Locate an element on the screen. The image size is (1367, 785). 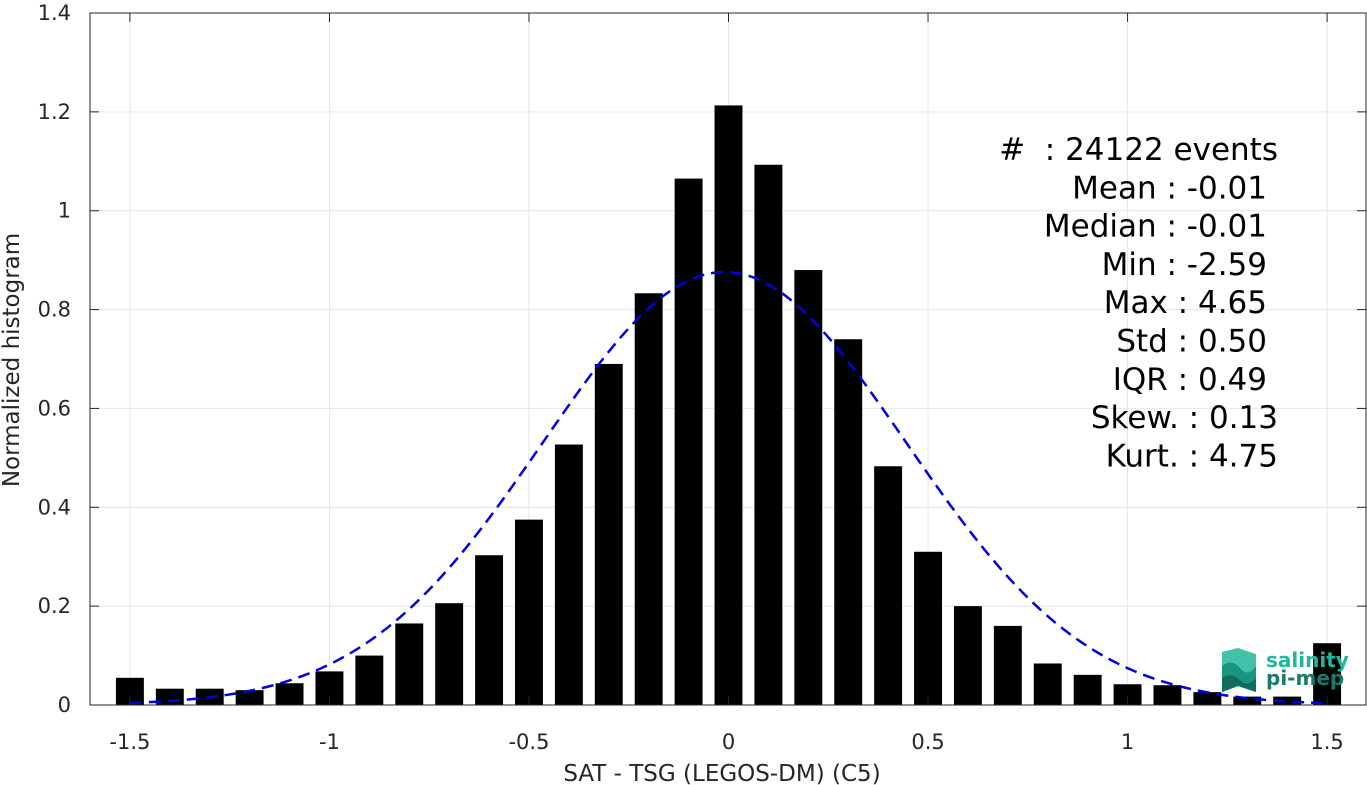
y-axis-label: Normalized histogram is located at coordinates (12, 360).